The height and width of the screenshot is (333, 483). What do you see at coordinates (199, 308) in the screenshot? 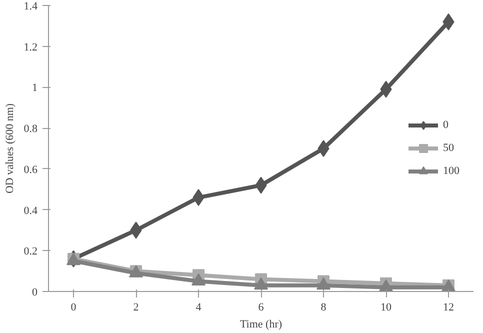
I see `x-tick-label: 4` at bounding box center [199, 308].